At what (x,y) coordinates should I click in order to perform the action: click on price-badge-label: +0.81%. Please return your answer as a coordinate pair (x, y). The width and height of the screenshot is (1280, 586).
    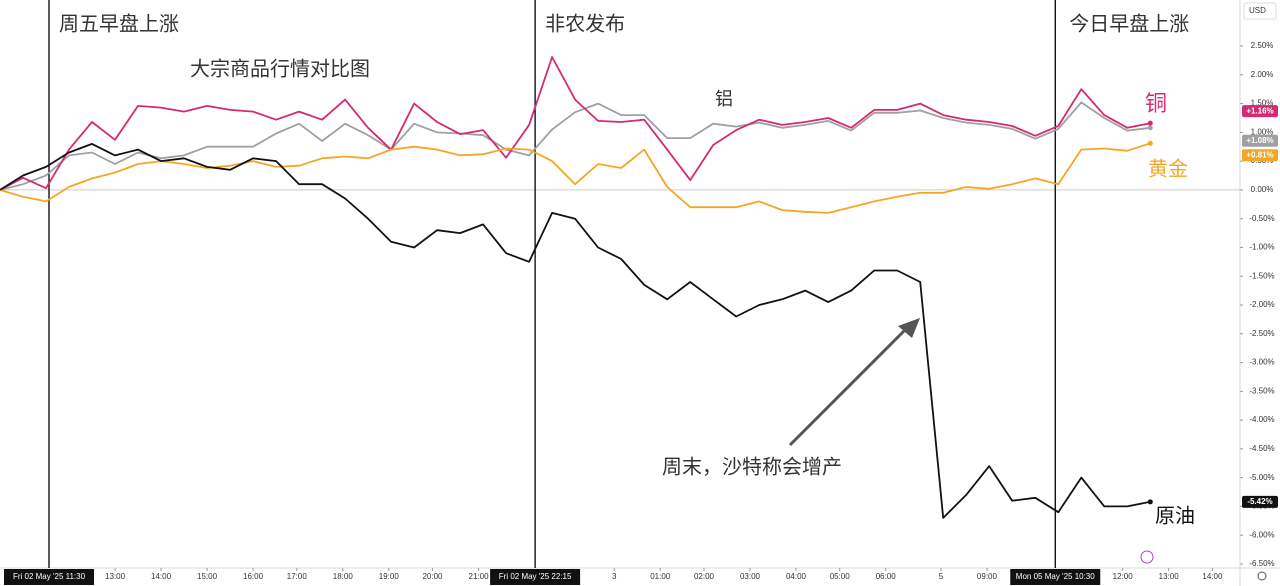
    Looking at the image, I should click on (1259, 154).